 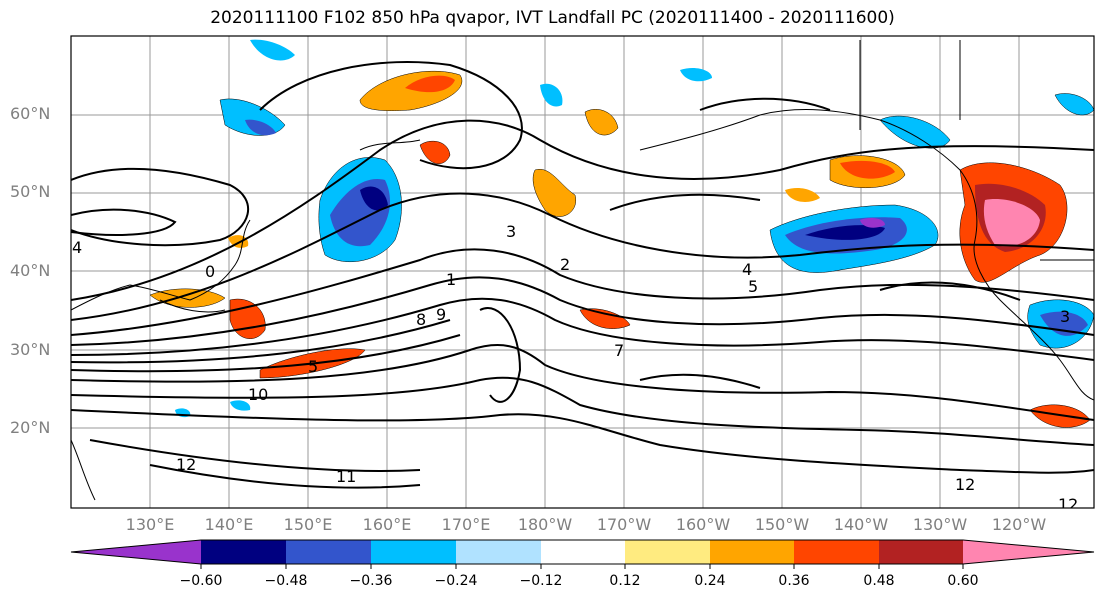 I want to click on lon-label: 170°W, so click(x=624, y=524).